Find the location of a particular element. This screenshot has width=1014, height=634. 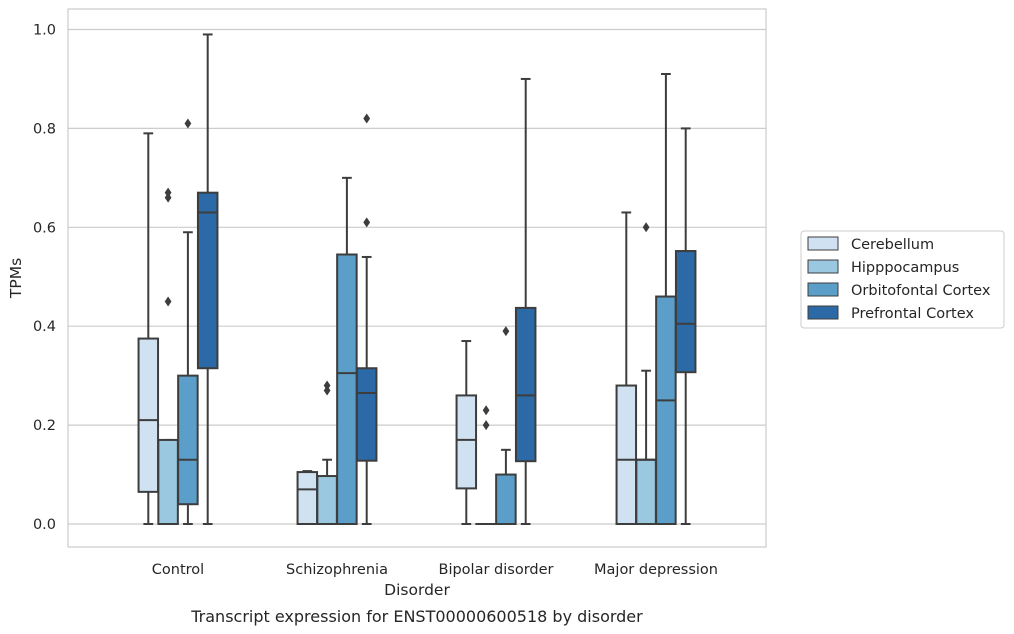

legend-label: Orbitofontal Cortex is located at coordinates (921, 291).